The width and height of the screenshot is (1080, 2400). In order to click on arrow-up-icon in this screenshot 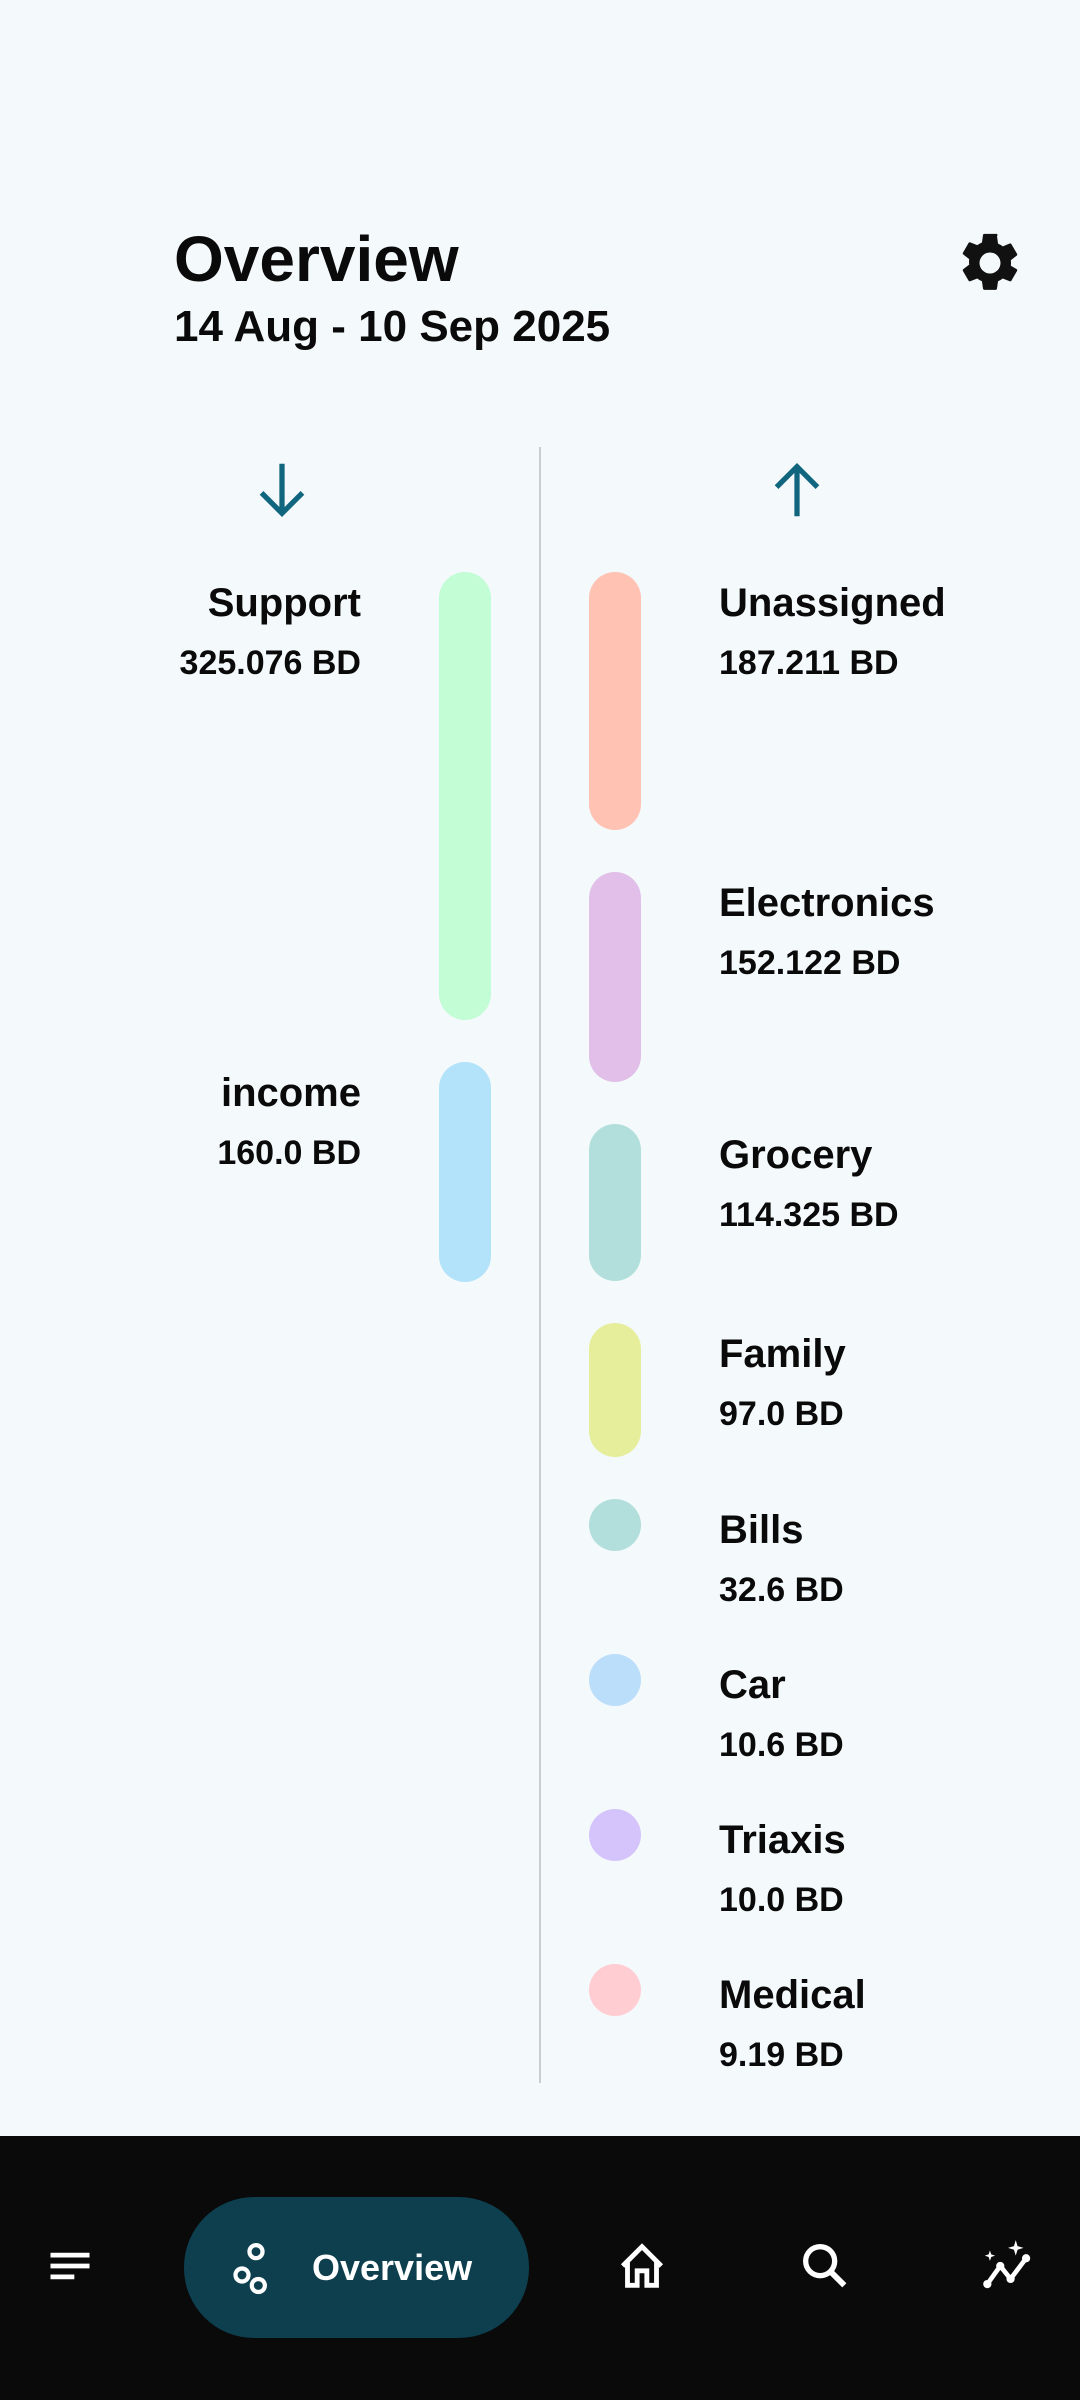, I will do `click(797, 489)`.